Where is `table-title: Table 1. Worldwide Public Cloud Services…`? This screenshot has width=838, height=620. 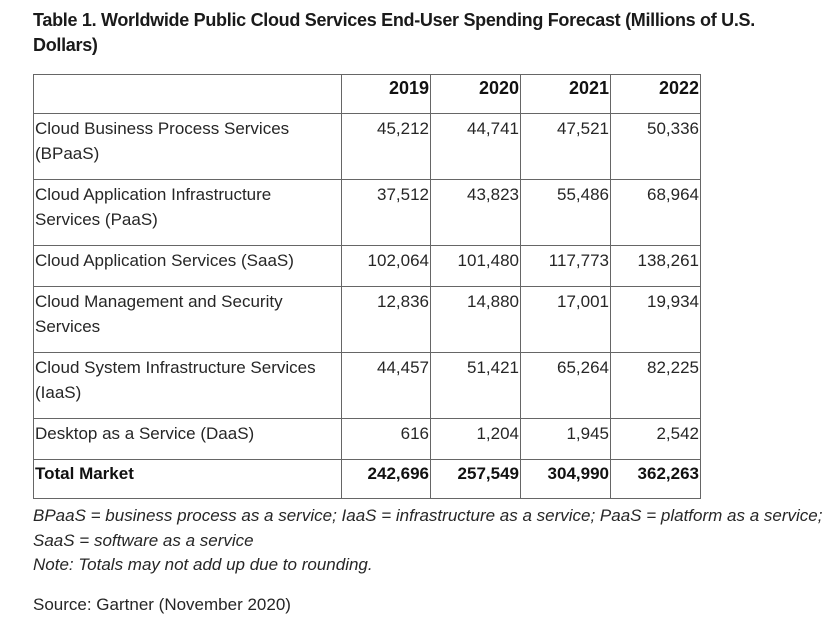
table-title: Table 1. Worldwide Public Cloud Services… is located at coordinates (394, 32).